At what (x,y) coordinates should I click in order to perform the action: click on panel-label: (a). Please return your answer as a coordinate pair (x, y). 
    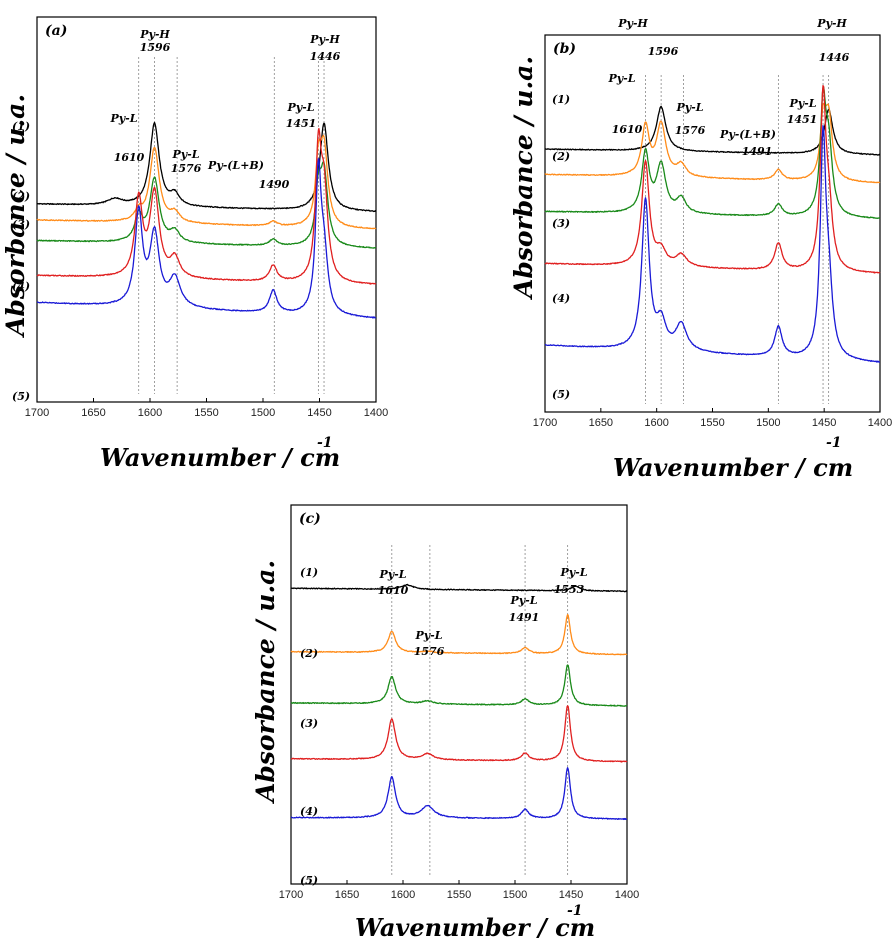
    Looking at the image, I should click on (56, 31).